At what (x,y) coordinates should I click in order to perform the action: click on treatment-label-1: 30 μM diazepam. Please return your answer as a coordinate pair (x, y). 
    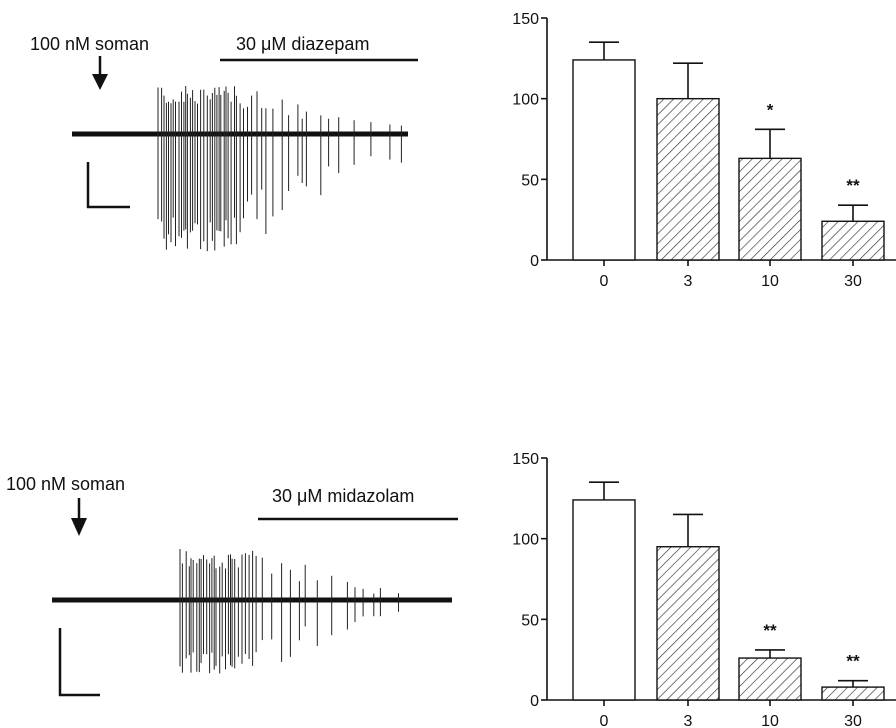
    Looking at the image, I should click on (302, 44).